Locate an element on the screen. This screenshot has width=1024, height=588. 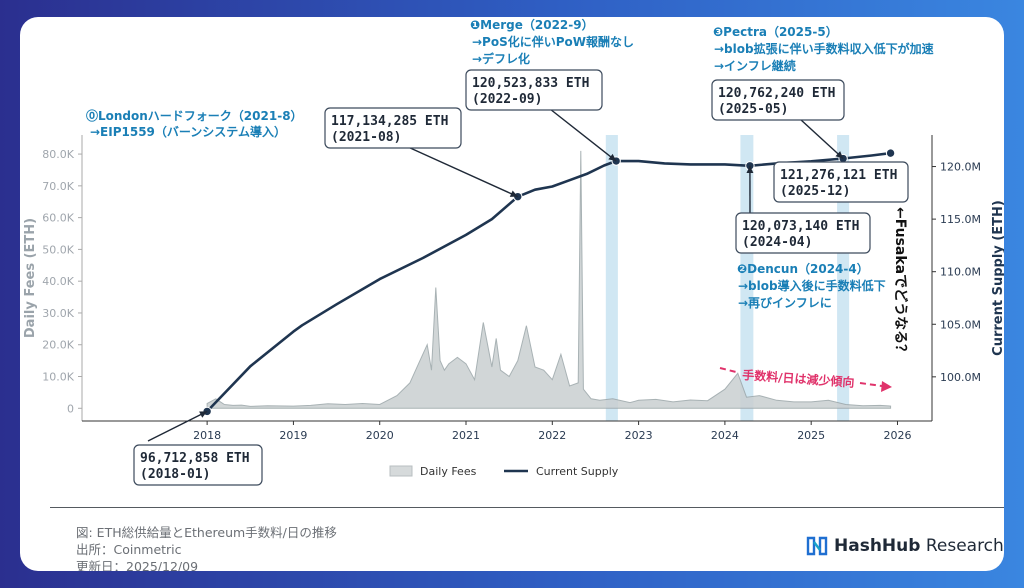
y-left-tick-label: 80.0K is located at coordinates (58, 154).